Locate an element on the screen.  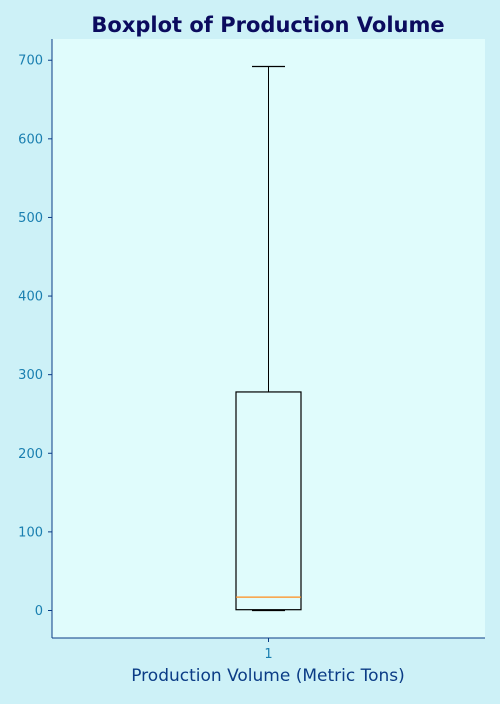
y-tick-label: 500 is located at coordinates (30, 218).